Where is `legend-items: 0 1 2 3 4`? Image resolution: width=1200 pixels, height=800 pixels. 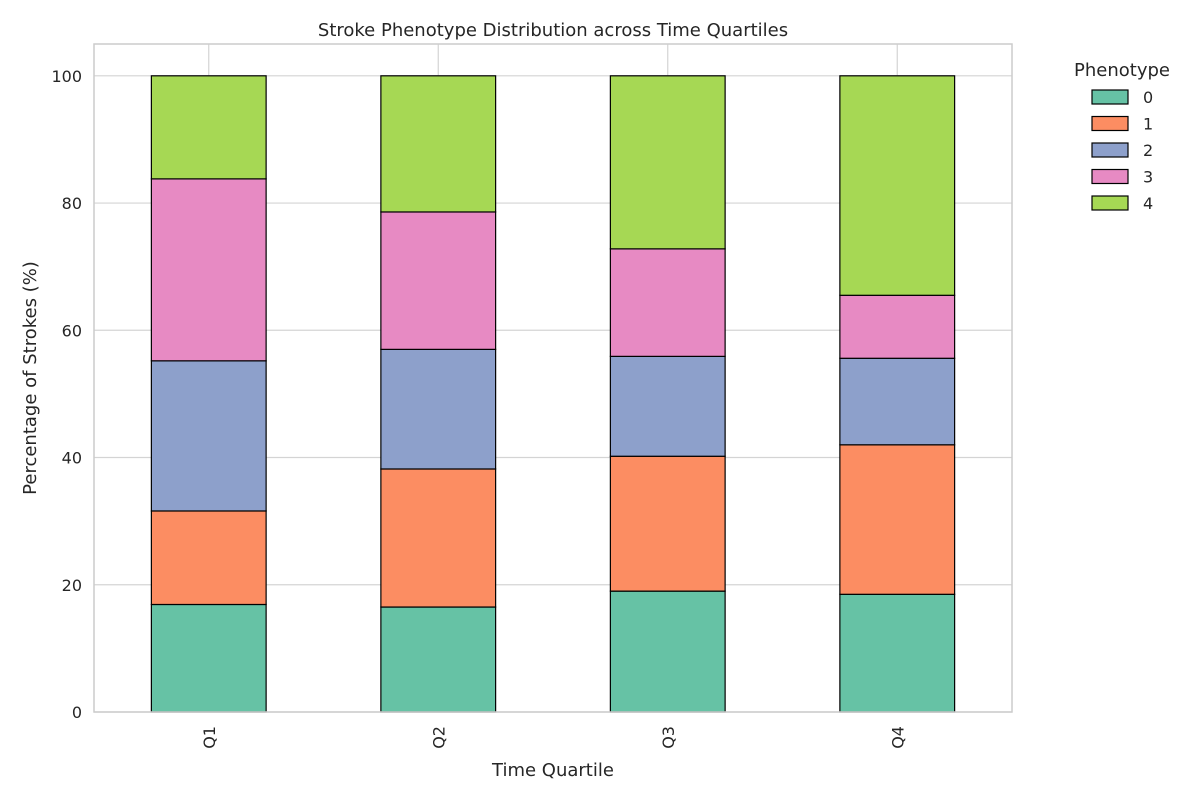 legend-items: 0 1 2 3 4 is located at coordinates (1122, 150).